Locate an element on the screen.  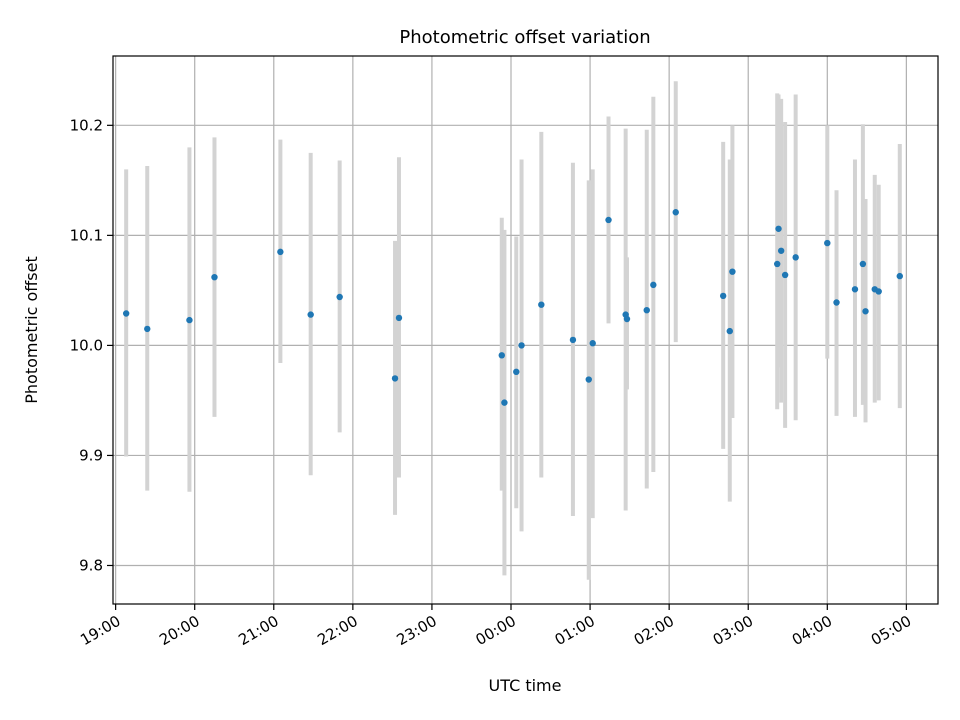
x-tick-label: 22:00 is located at coordinates (337, 630).